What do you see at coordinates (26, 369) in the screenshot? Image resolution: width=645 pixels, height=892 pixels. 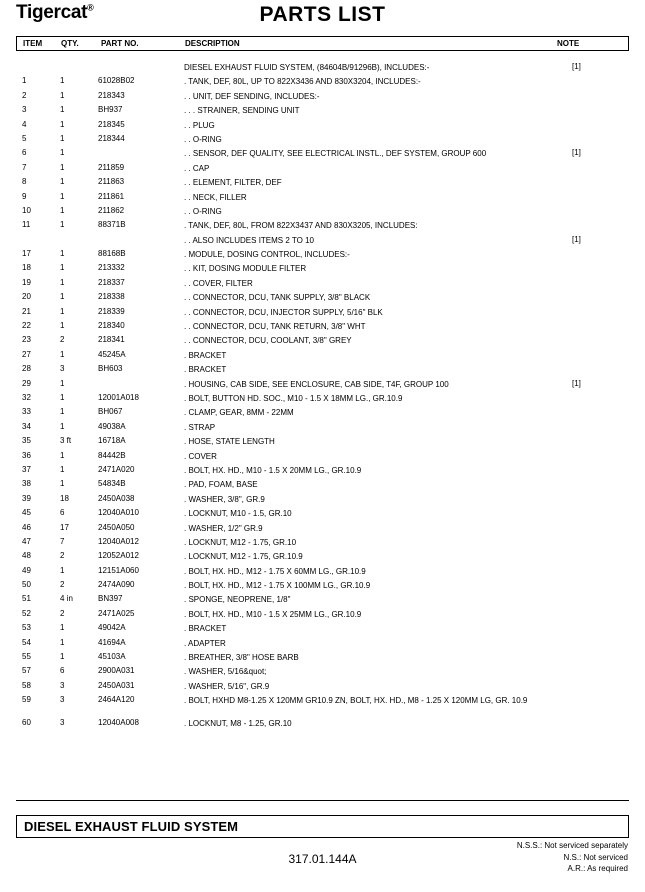 I see `cell-item: 28` at bounding box center [26, 369].